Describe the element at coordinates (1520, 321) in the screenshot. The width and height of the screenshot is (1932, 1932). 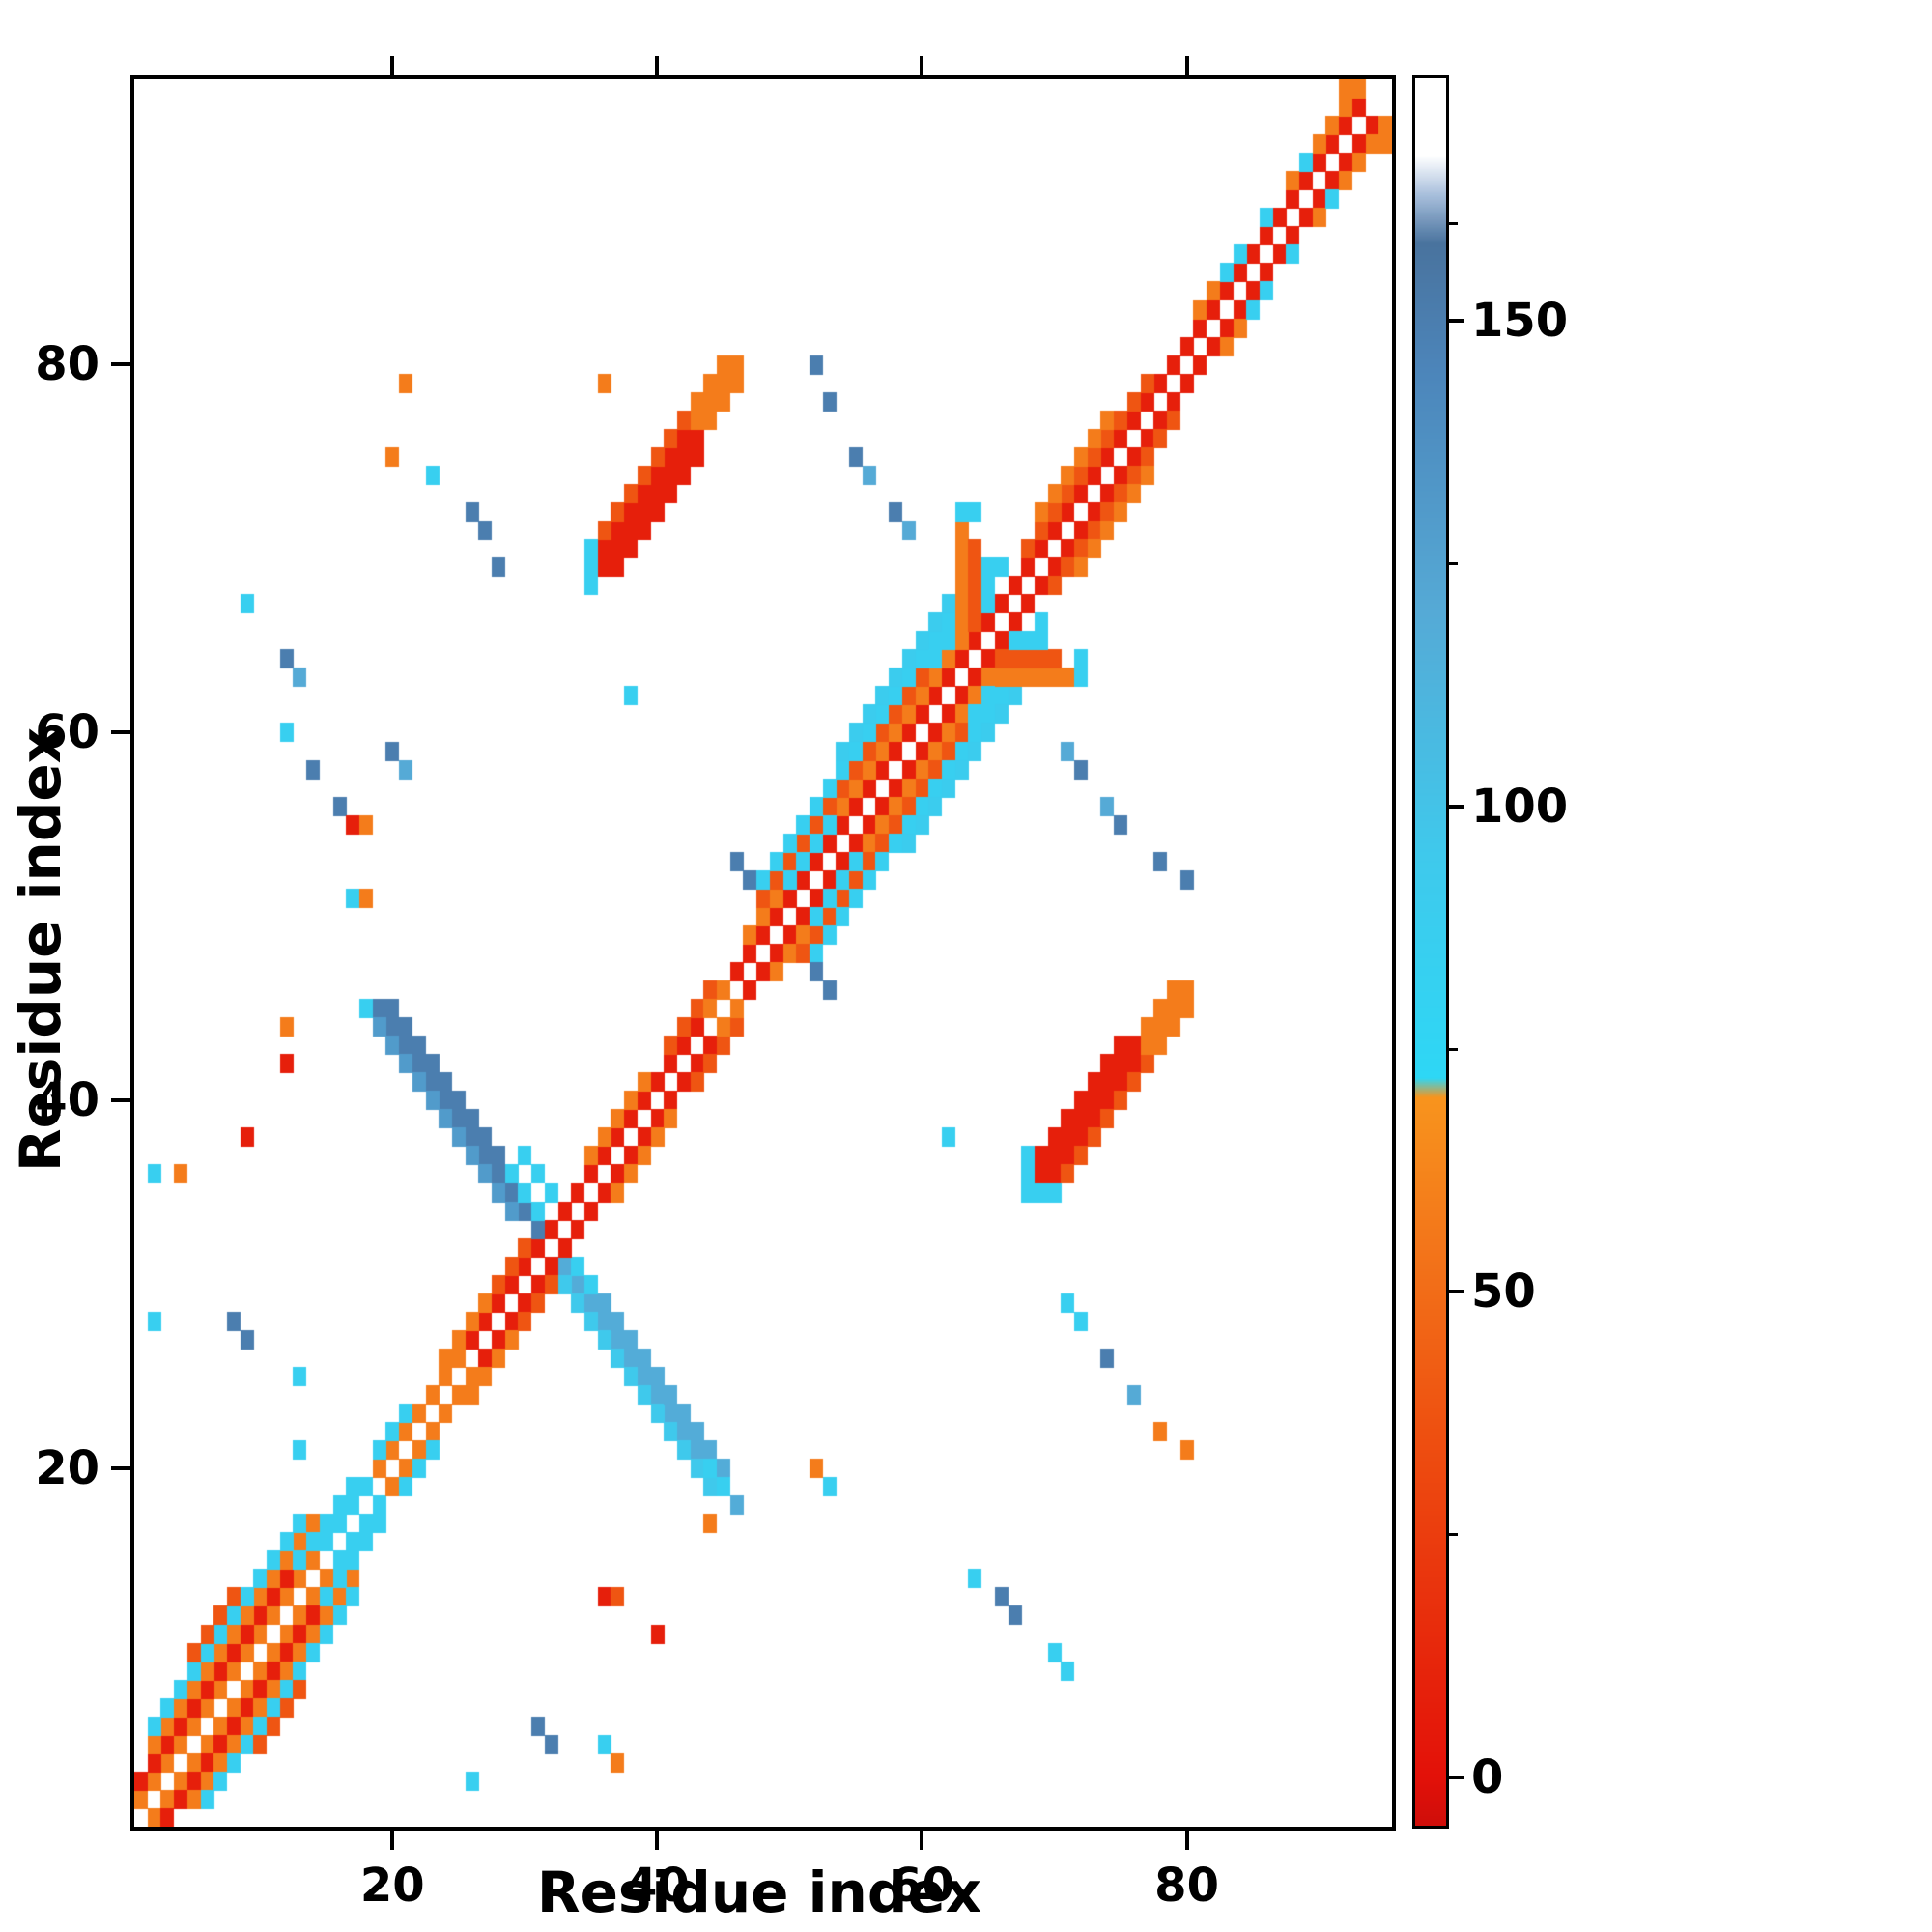
I see `colorbar-tick-label: 150` at that location.